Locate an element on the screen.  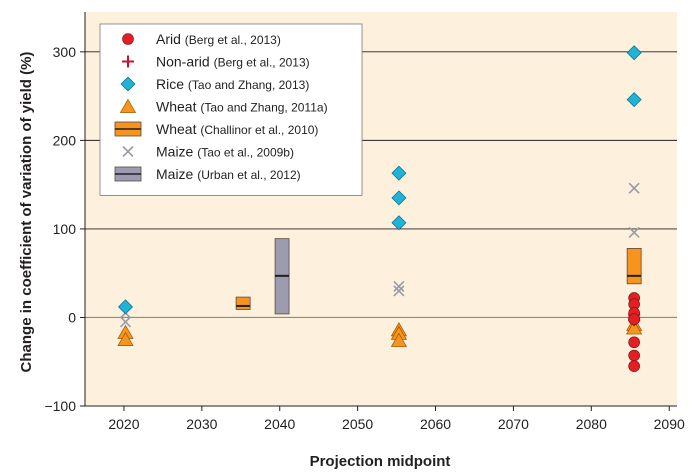
legend-item-maize_tao: Maize (Tao et al., 2009b) is located at coordinates (208, 152).